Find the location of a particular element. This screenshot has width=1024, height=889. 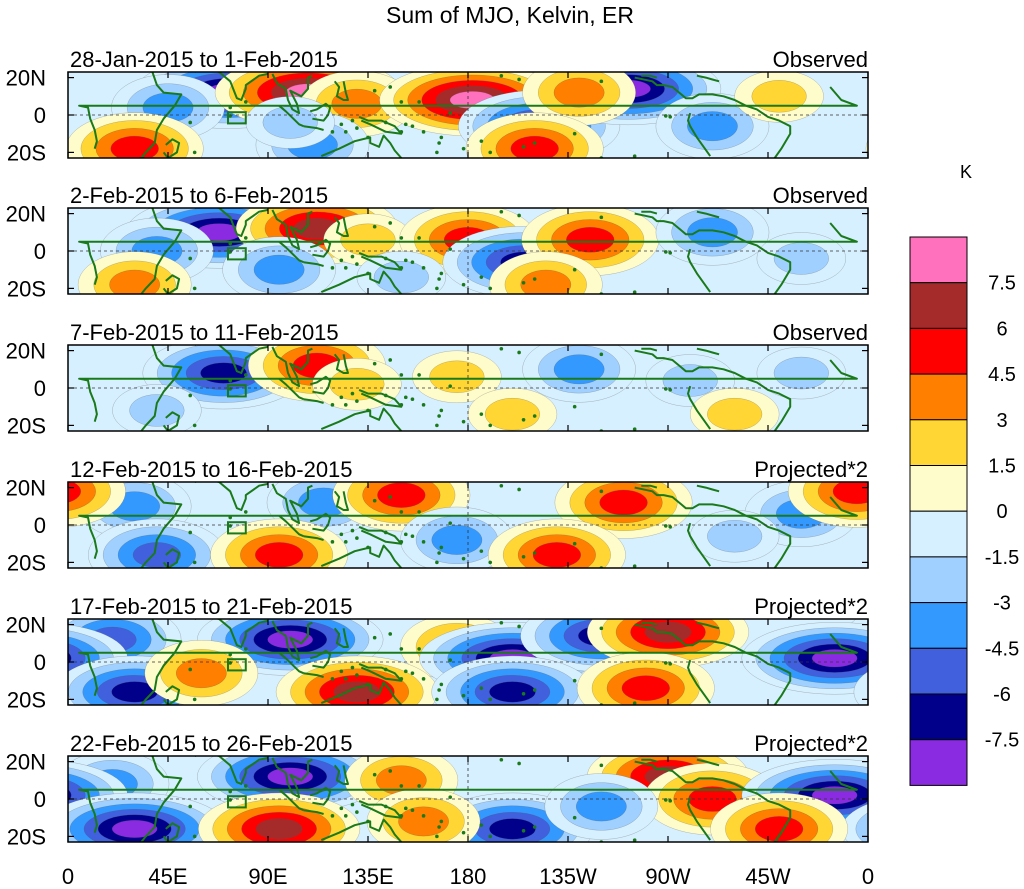

x-tick-label: 45E is located at coordinates (167, 876).